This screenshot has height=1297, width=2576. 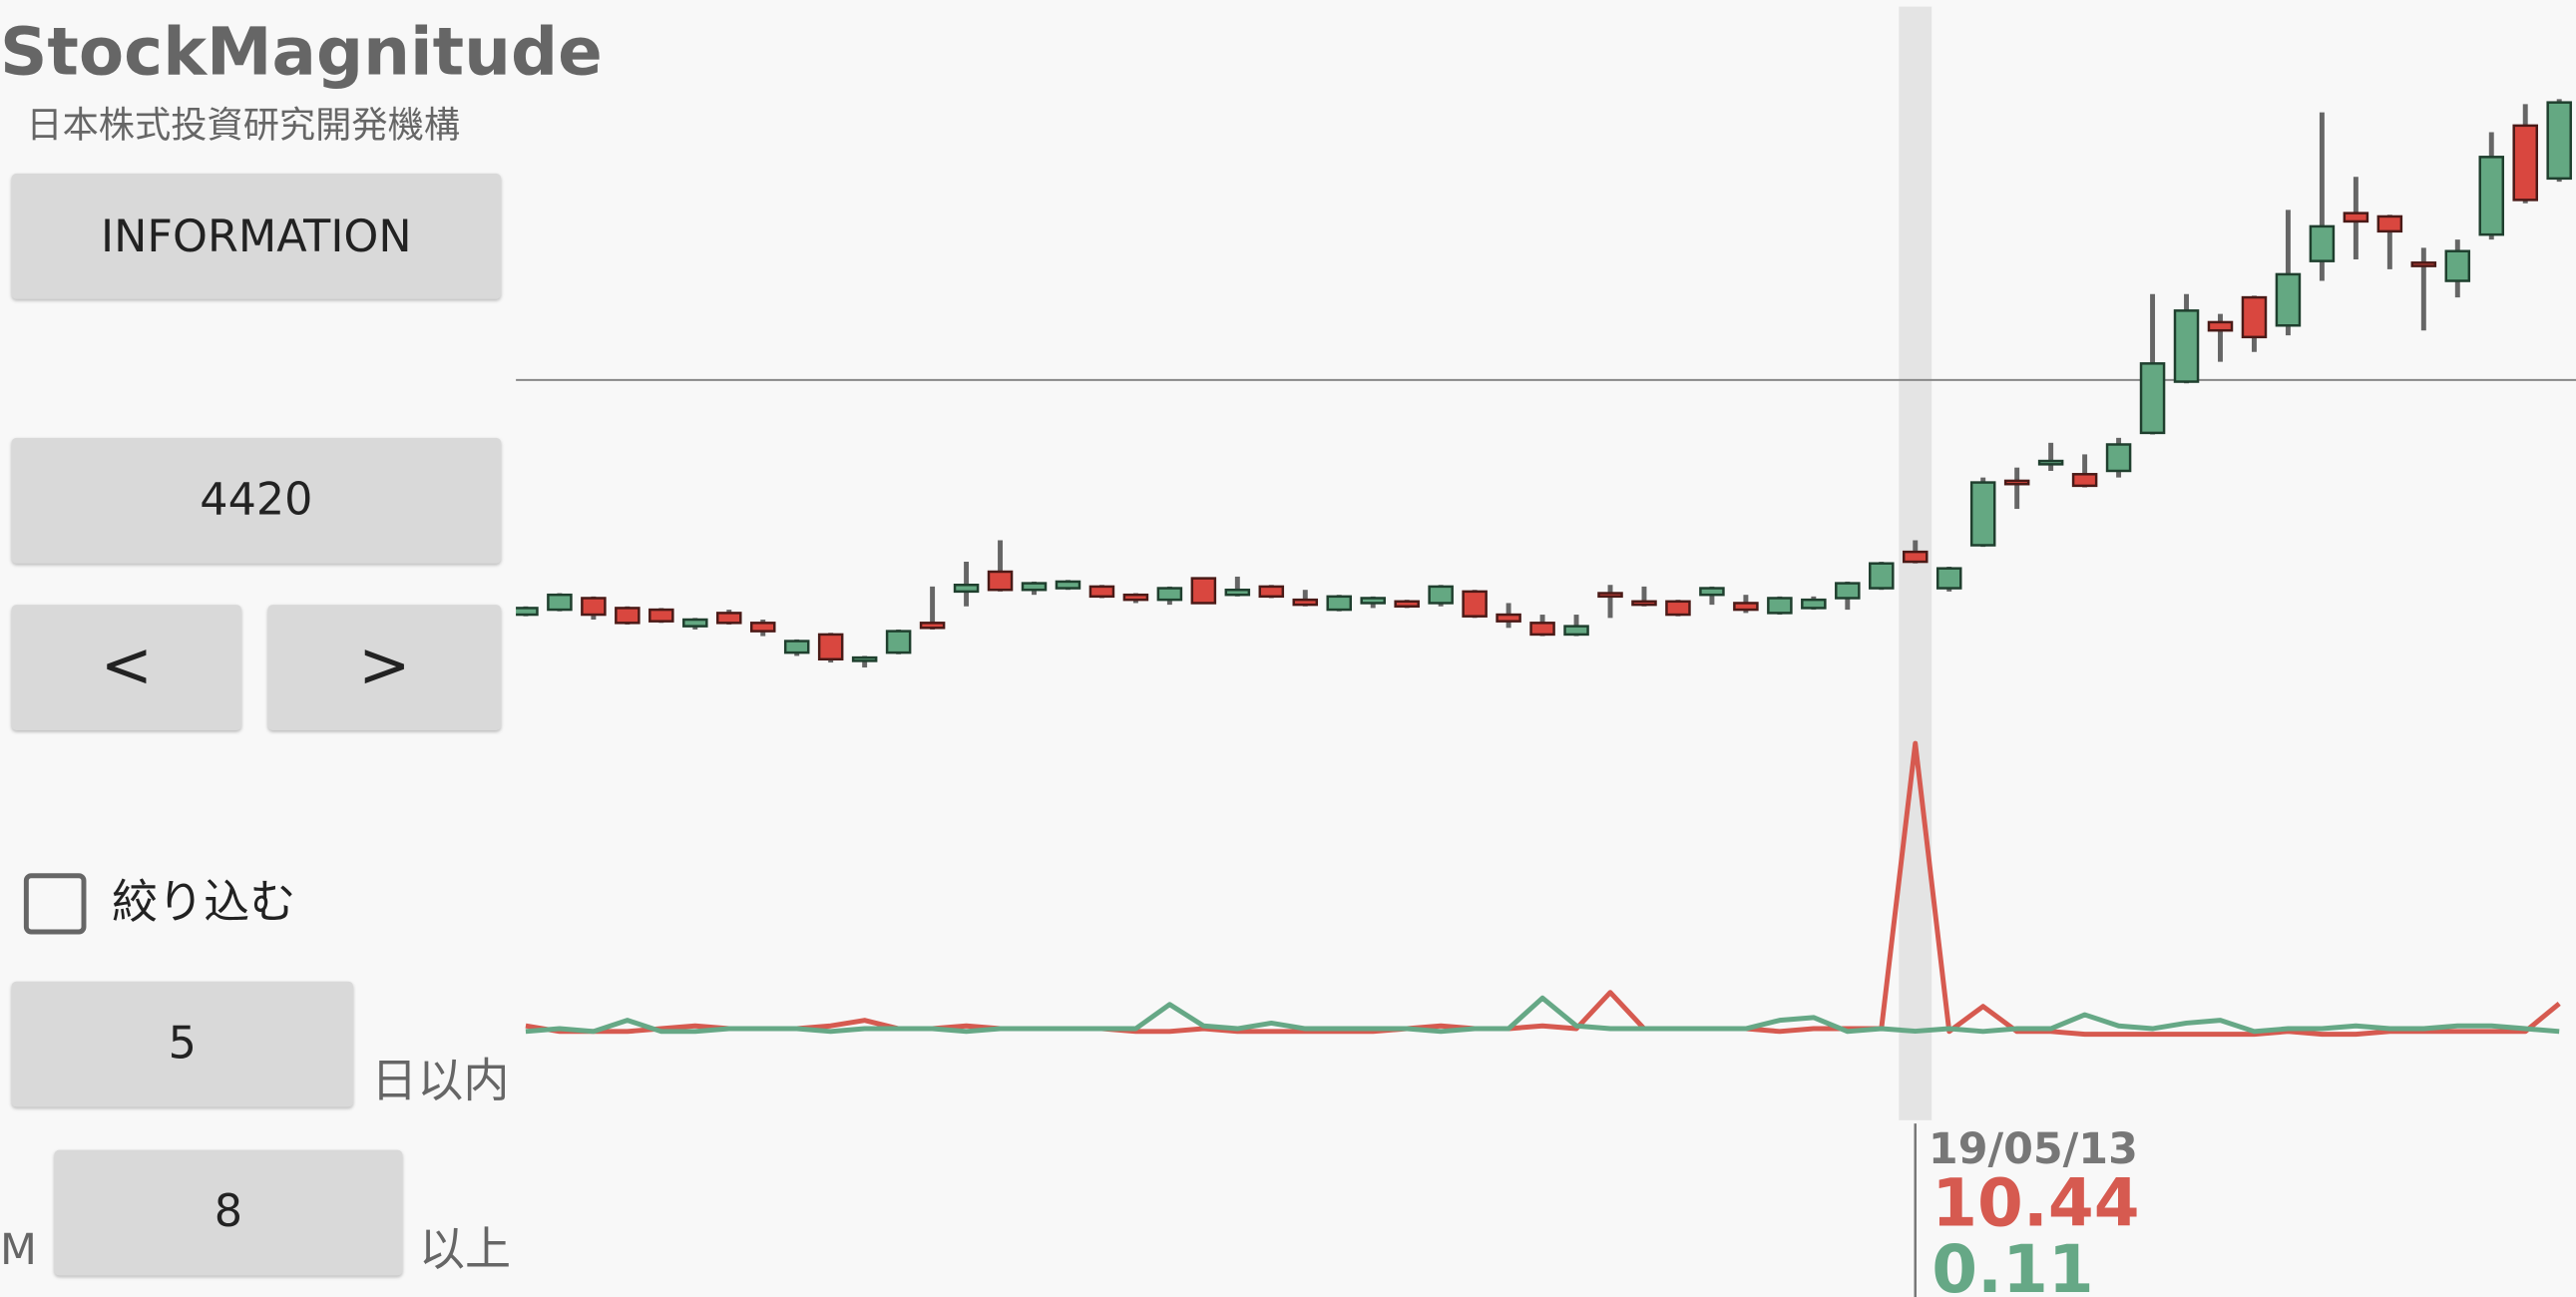 What do you see at coordinates (384, 665) in the screenshot?
I see `next-label: >` at bounding box center [384, 665].